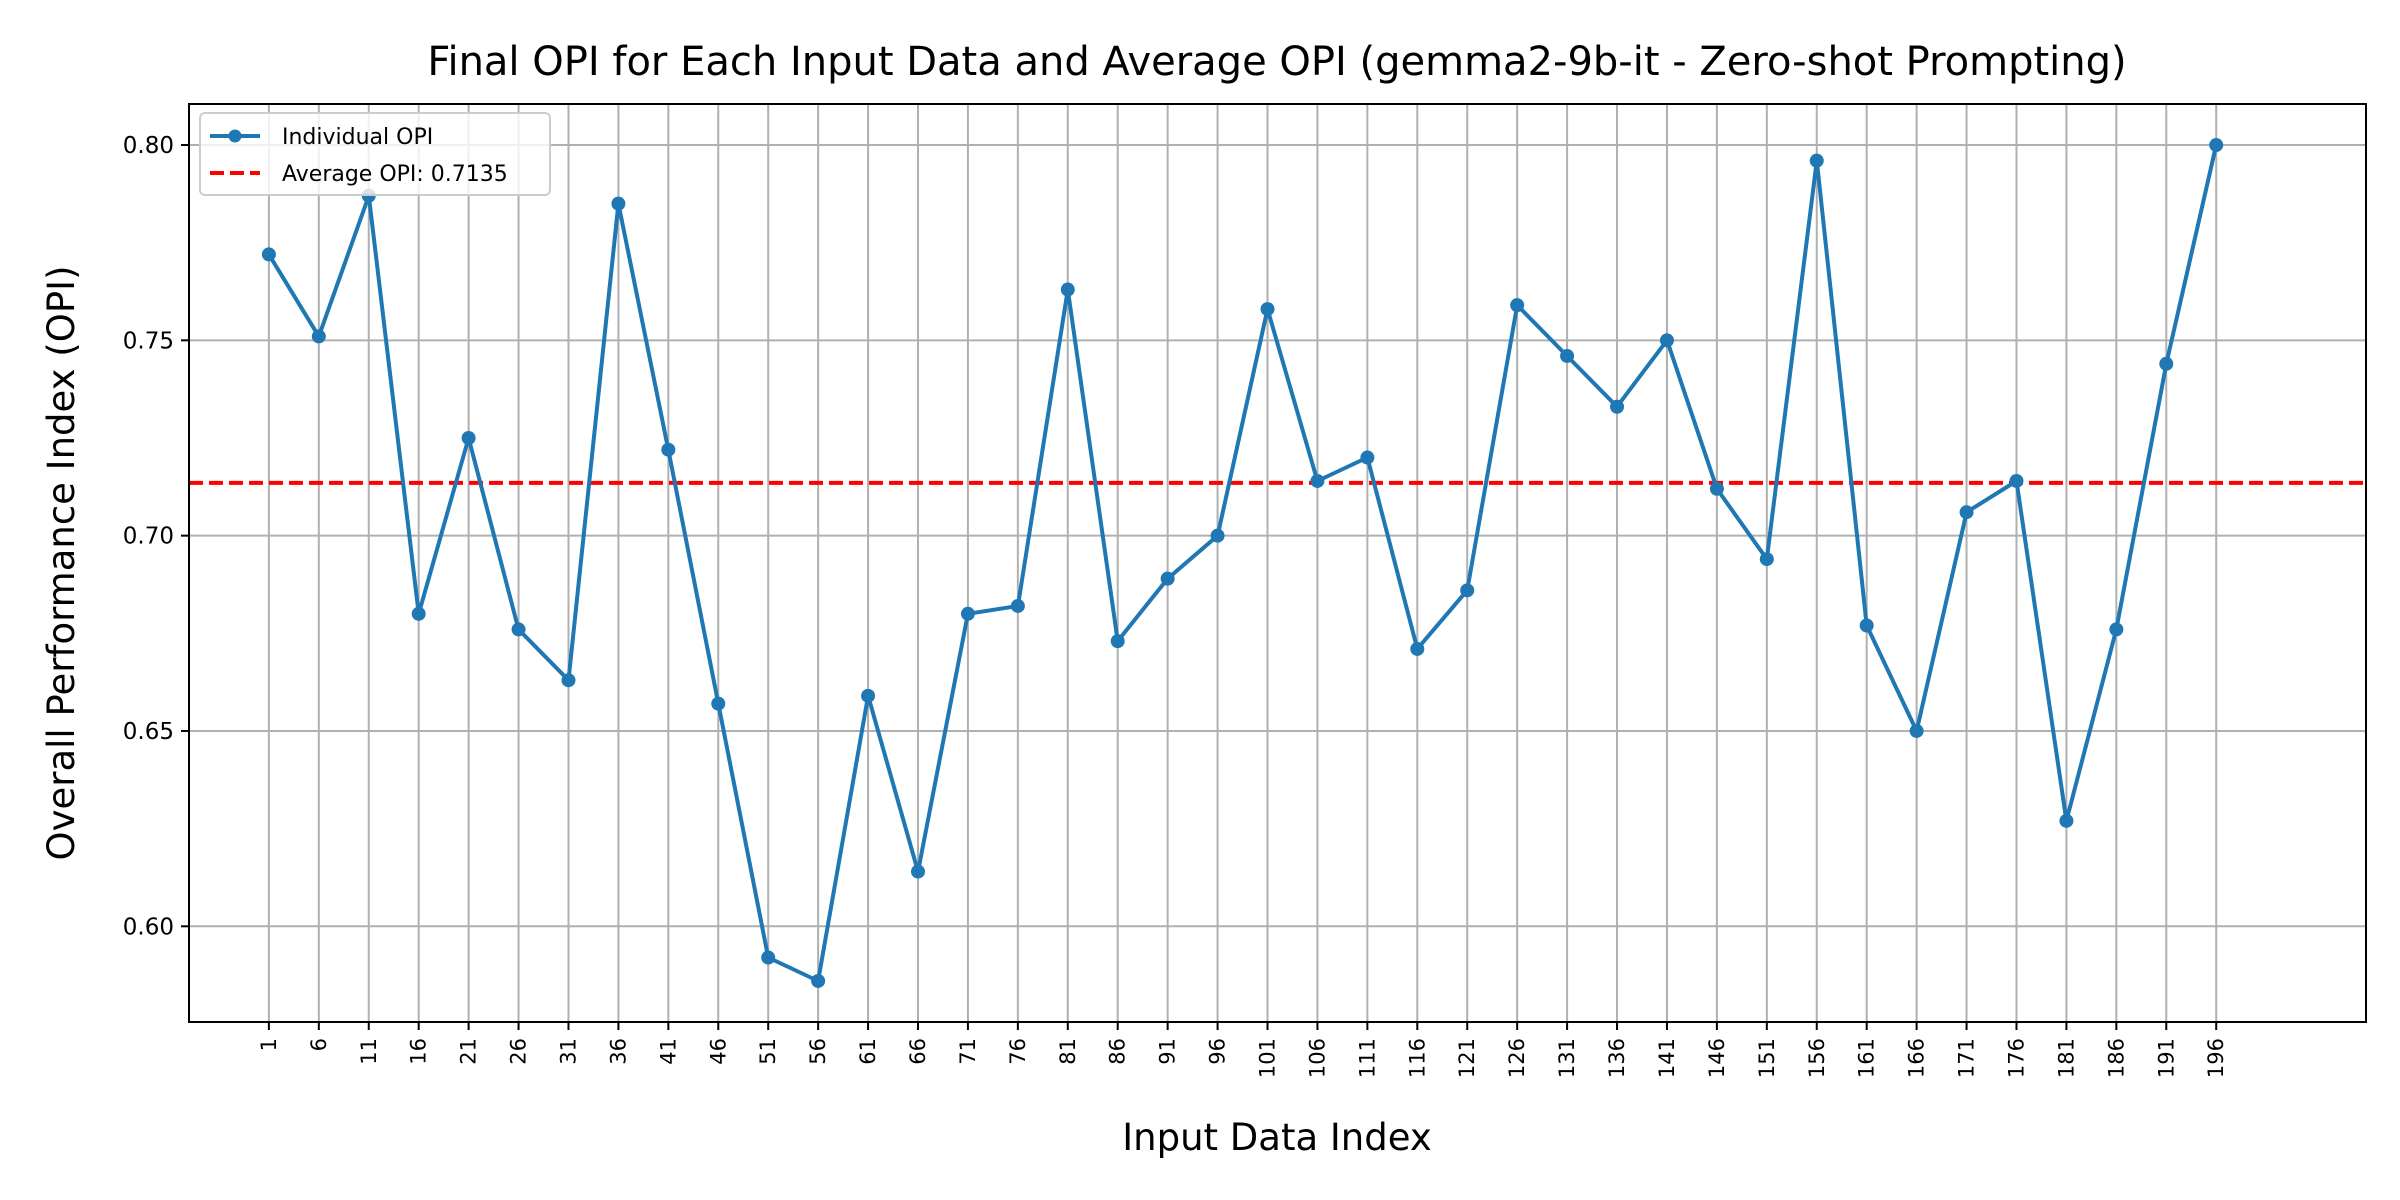  Describe the element at coordinates (519, 1051) in the screenshot. I see `x-tick-label: 26` at that location.